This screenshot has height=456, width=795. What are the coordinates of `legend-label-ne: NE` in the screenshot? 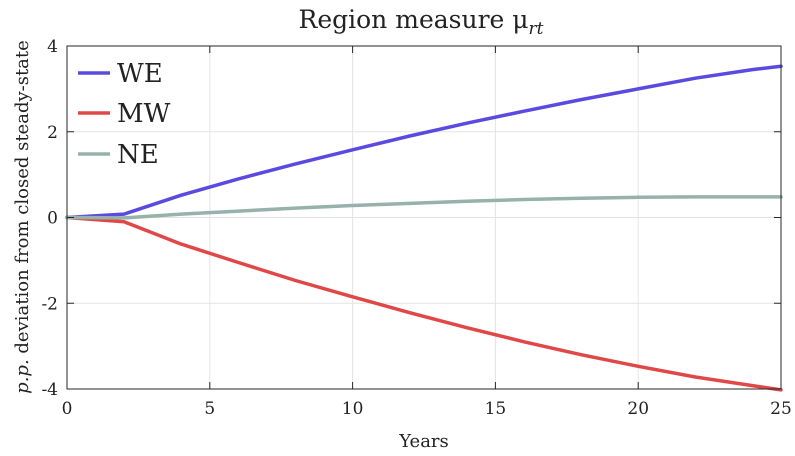 It's located at (138, 155).